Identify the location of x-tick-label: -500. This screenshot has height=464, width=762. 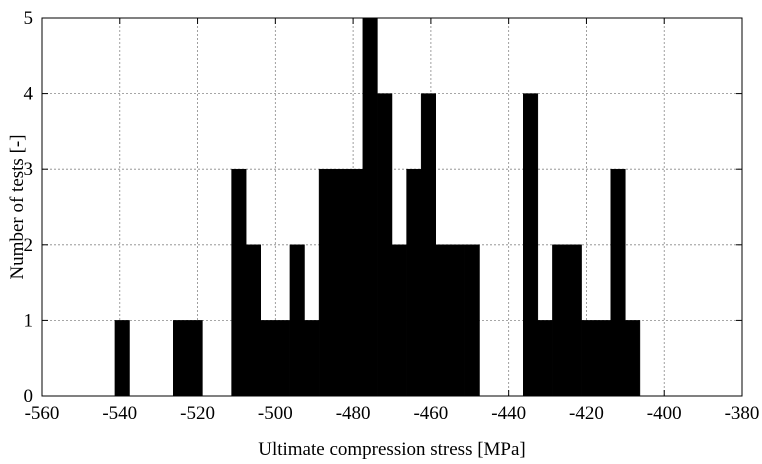
(275, 413).